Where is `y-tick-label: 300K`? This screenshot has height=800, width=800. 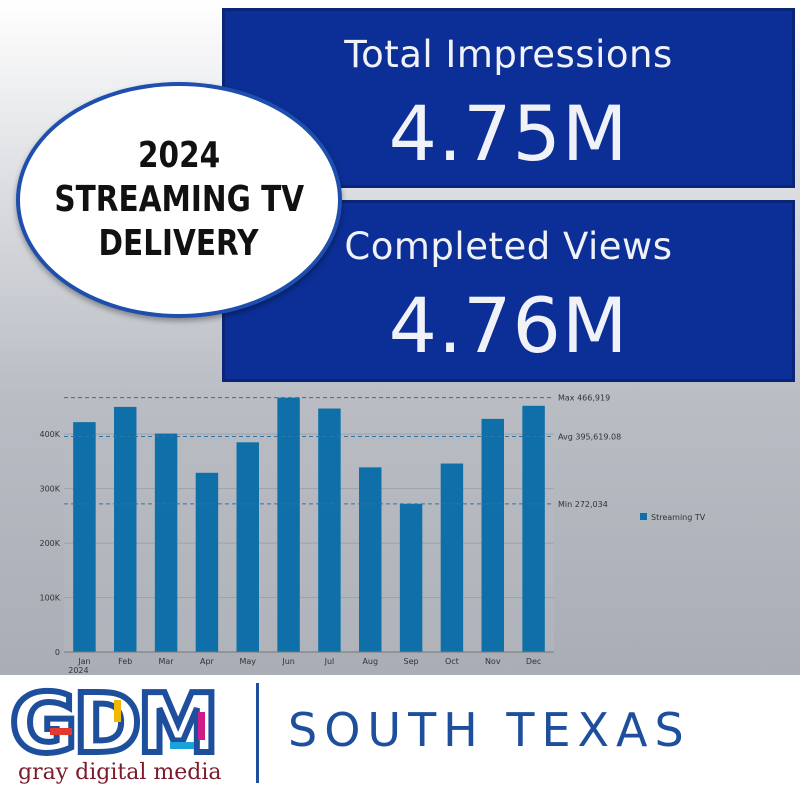
y-tick-label: 300K is located at coordinates (49, 489).